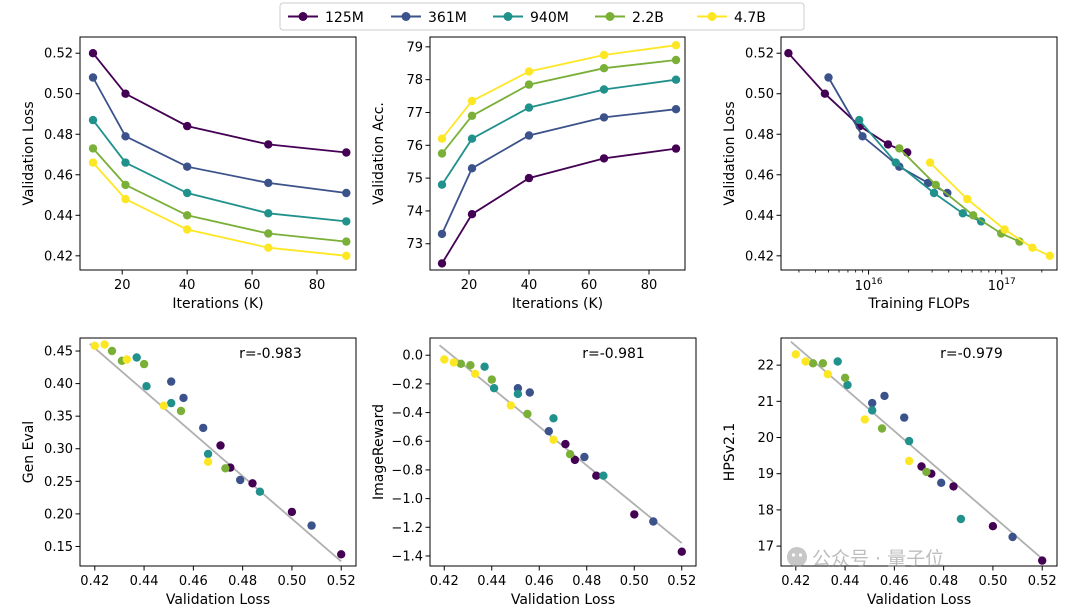 This screenshot has height=605, width=1080. Describe the element at coordinates (563, 598) in the screenshot. I see `x-axis-label: Validation Loss` at that location.